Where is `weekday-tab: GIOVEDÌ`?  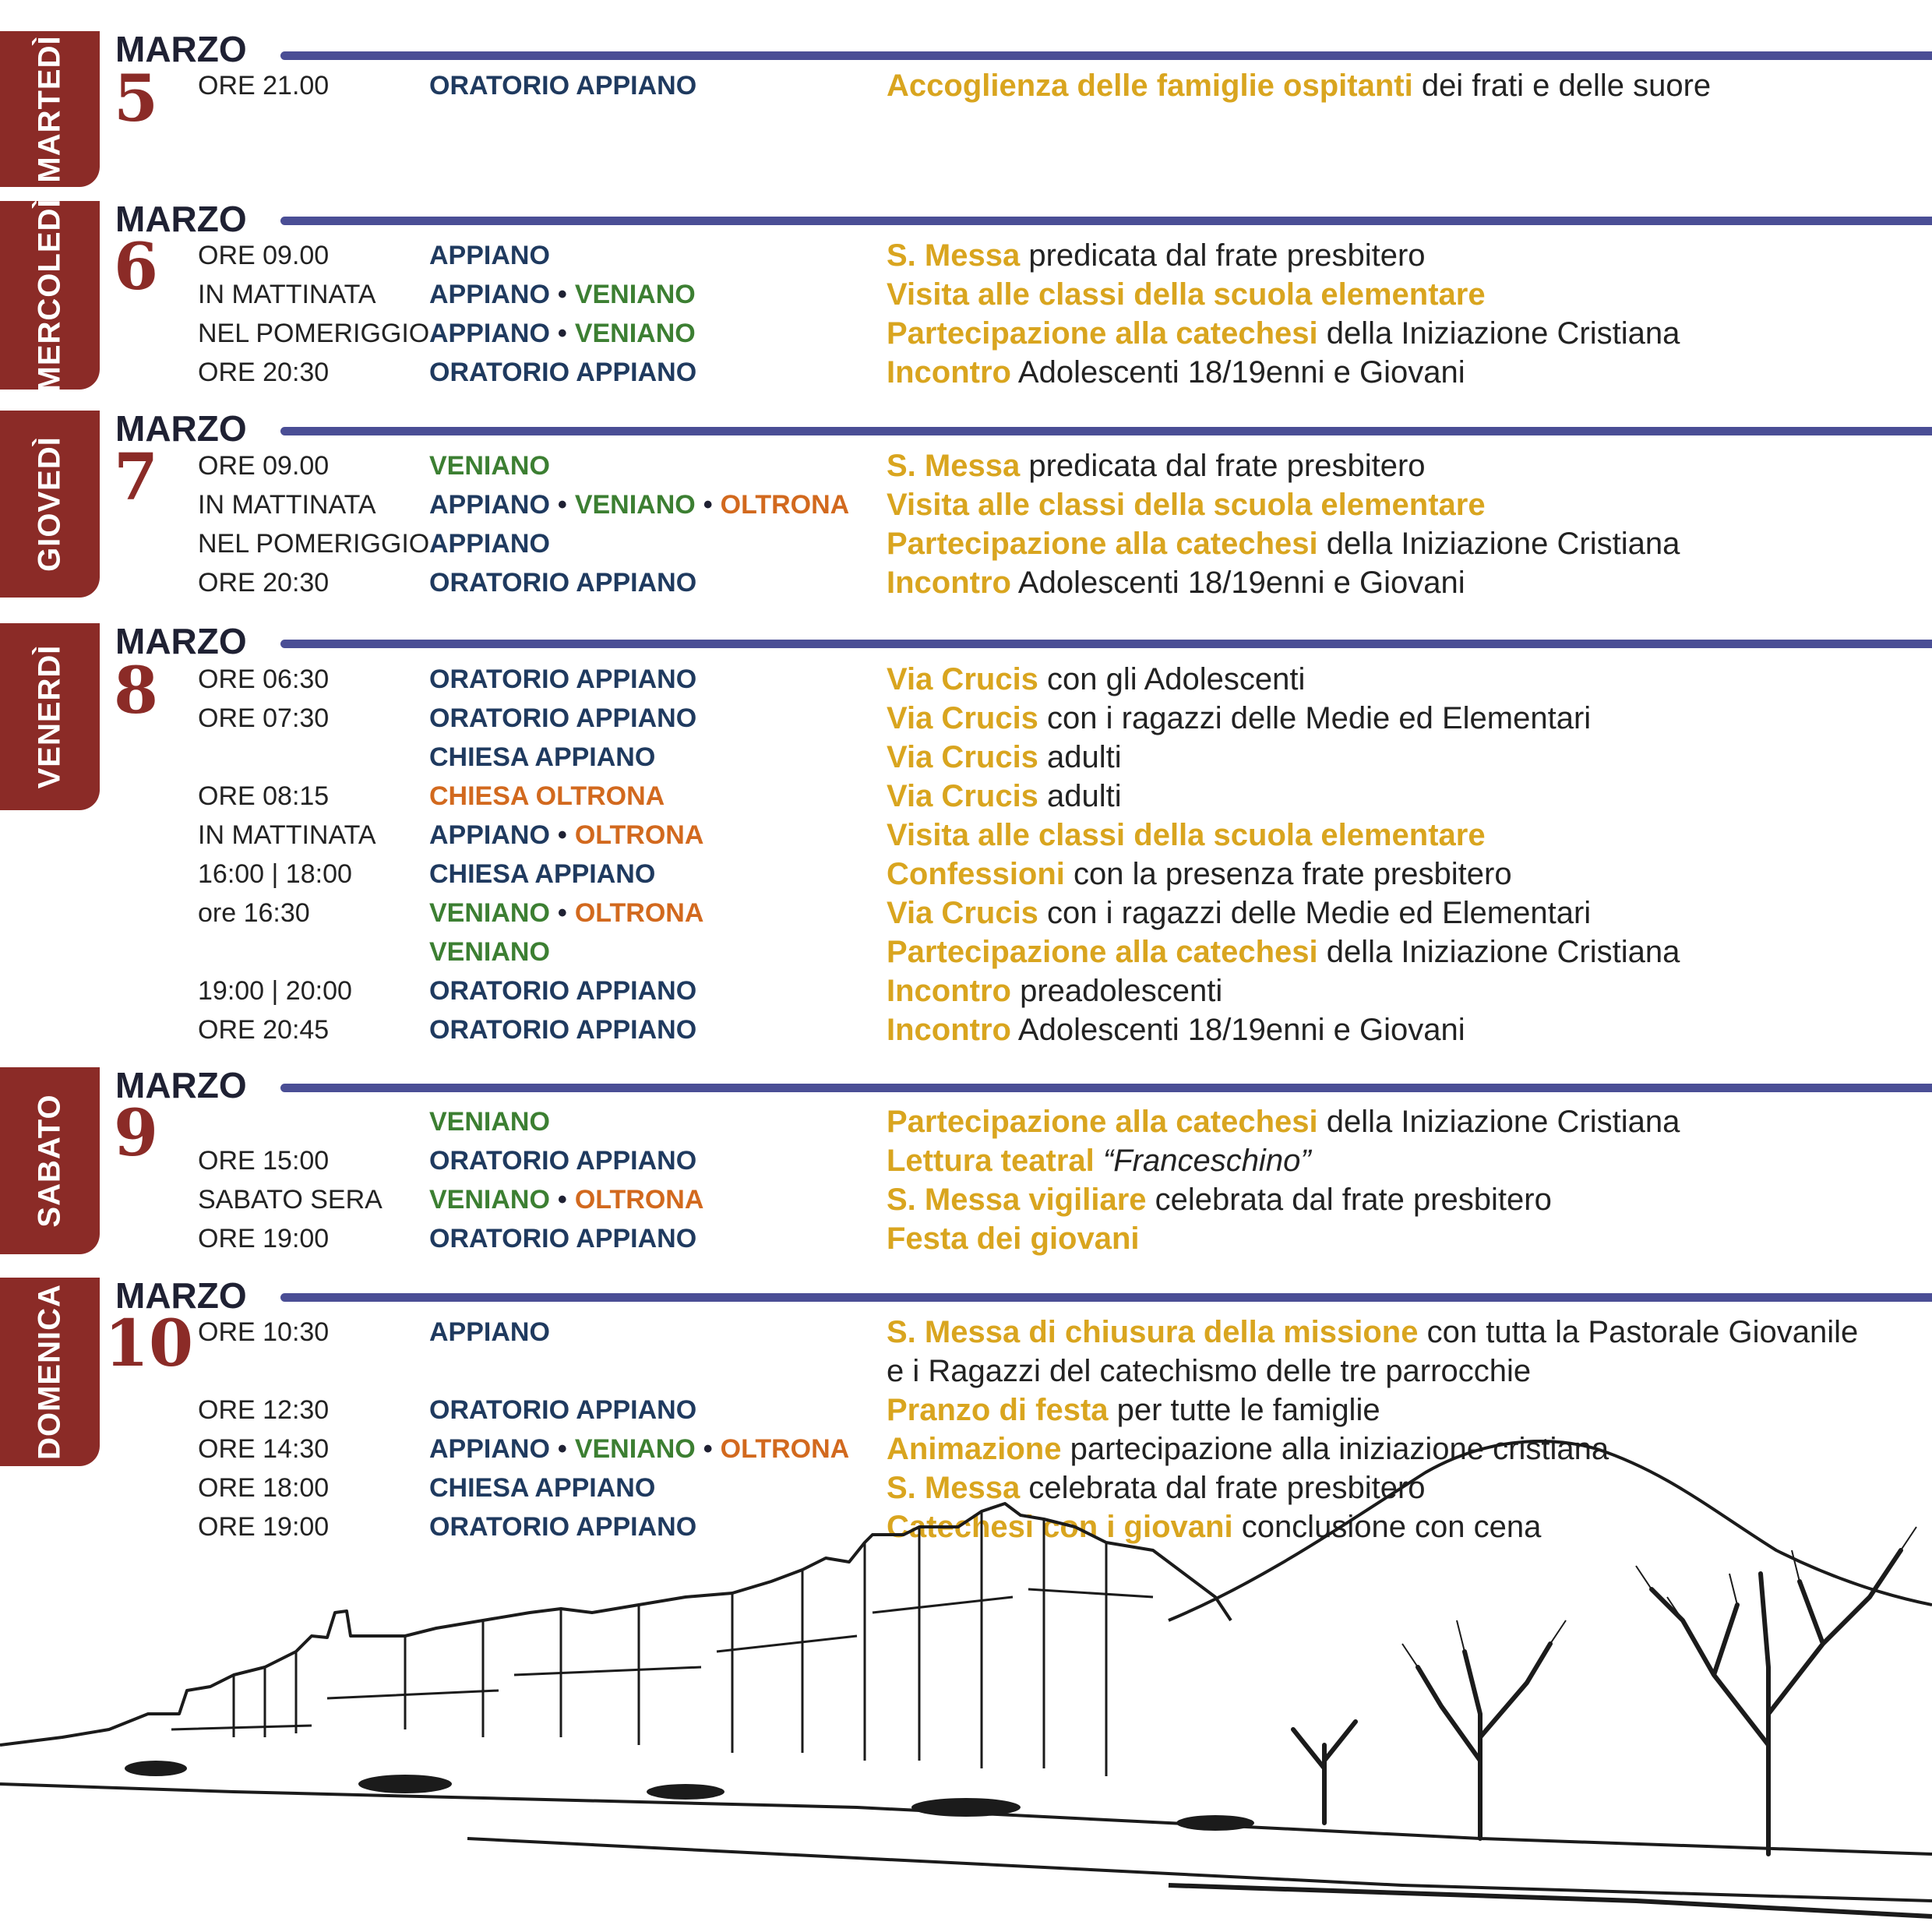
weekday-tab: GIOVEDÌ is located at coordinates (50, 505).